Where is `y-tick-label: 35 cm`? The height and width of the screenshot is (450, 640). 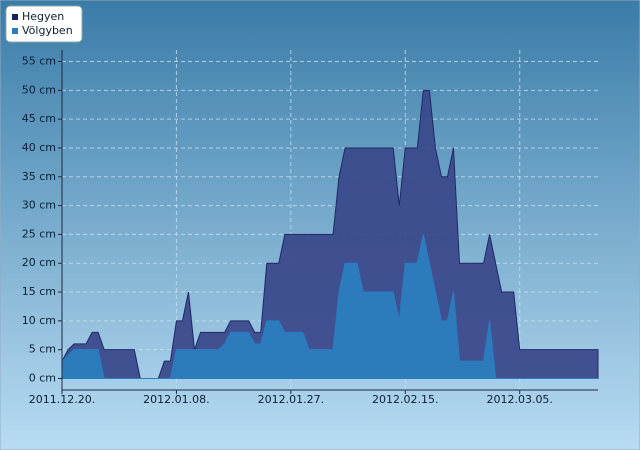
y-tick-label: 35 cm is located at coordinates (39, 176).